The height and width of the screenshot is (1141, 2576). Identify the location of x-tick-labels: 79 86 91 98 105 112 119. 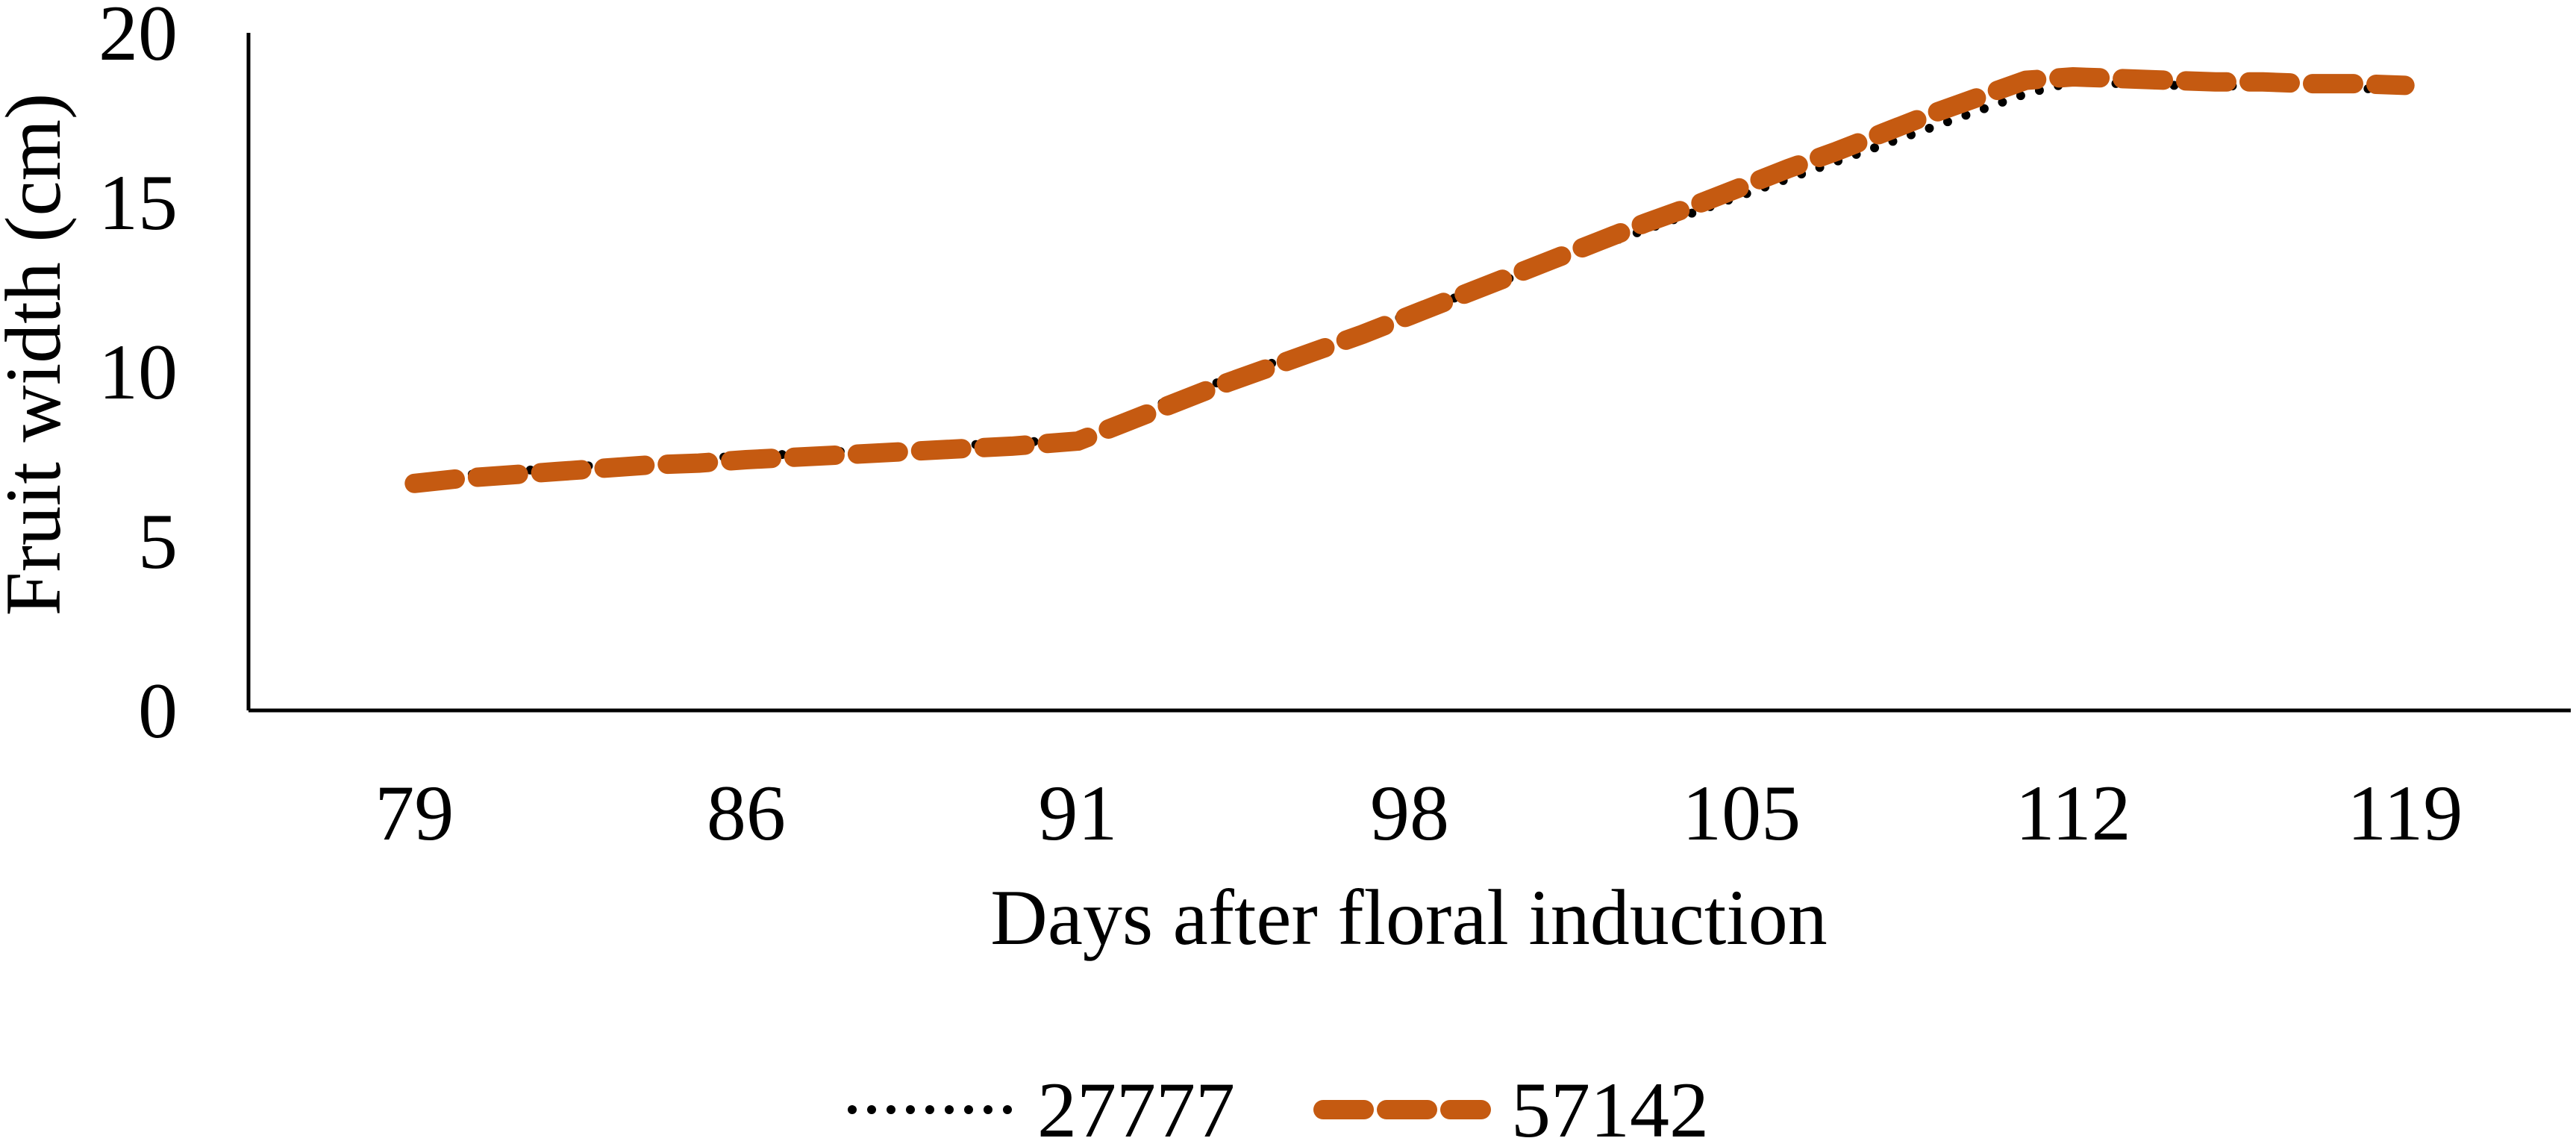
(1419, 813).